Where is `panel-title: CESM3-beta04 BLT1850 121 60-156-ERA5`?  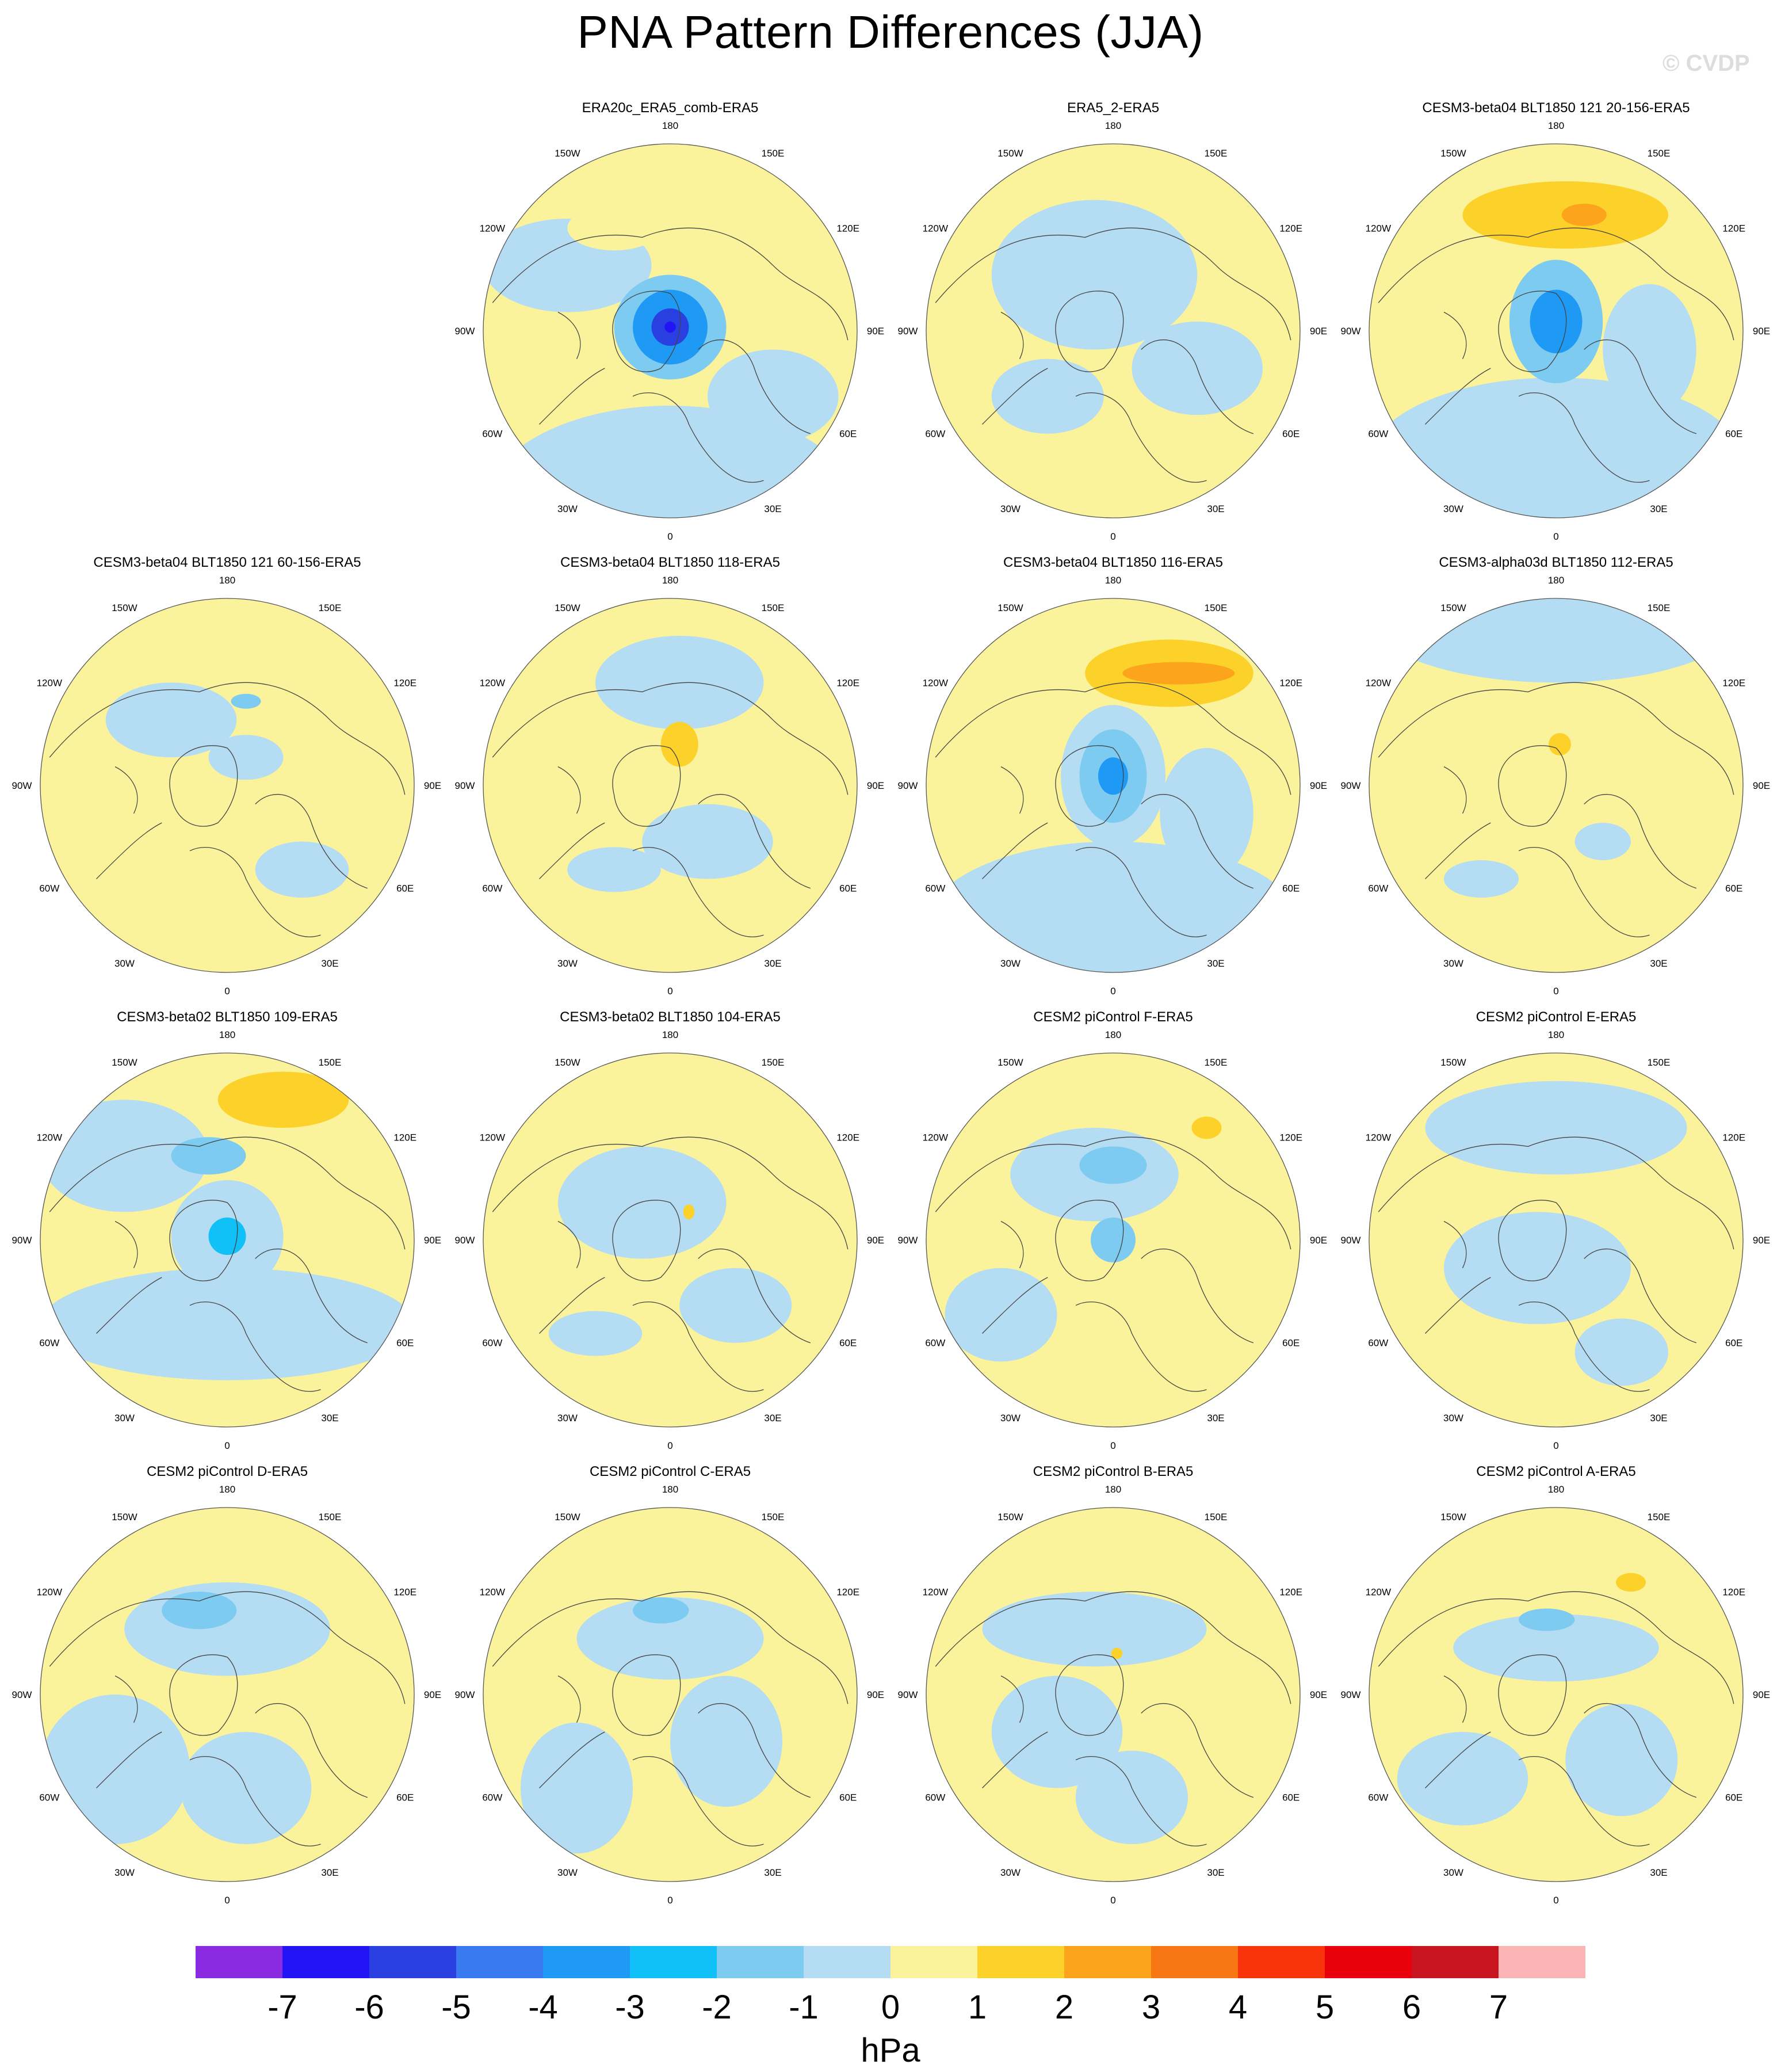 panel-title: CESM3-beta04 BLT1850 121 60-156-ERA5 is located at coordinates (227, 562).